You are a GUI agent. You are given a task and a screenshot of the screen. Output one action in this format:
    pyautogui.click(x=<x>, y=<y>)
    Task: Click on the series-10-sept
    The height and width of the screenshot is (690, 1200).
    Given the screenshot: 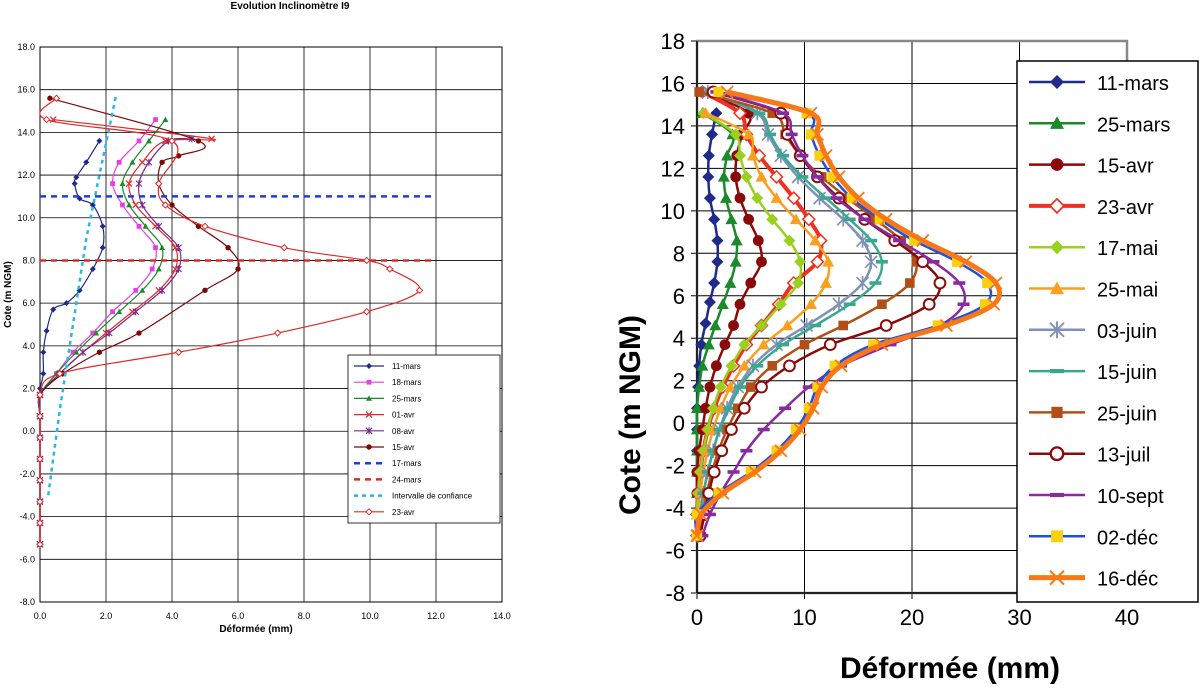 What is the action you would take?
    pyautogui.click(x=833, y=314)
    